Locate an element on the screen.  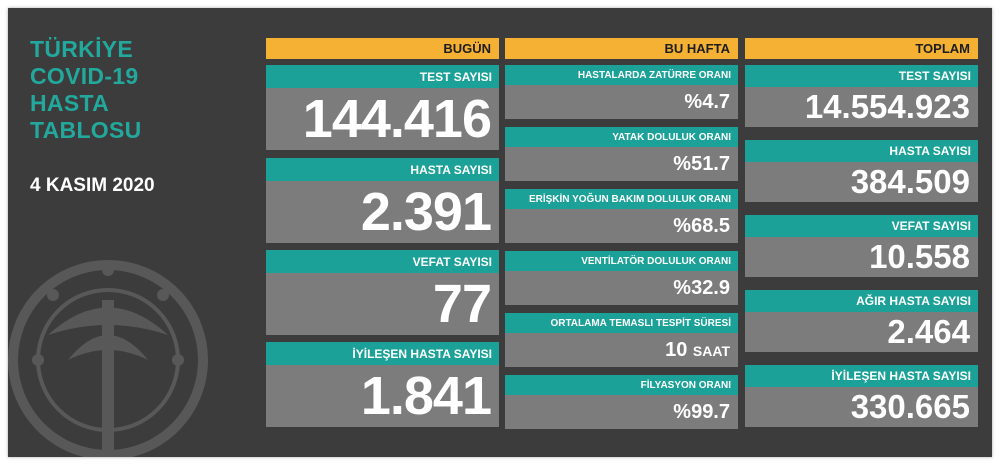
today-test-card: TEST SAYISI 144.416 is located at coordinates (382, 107).